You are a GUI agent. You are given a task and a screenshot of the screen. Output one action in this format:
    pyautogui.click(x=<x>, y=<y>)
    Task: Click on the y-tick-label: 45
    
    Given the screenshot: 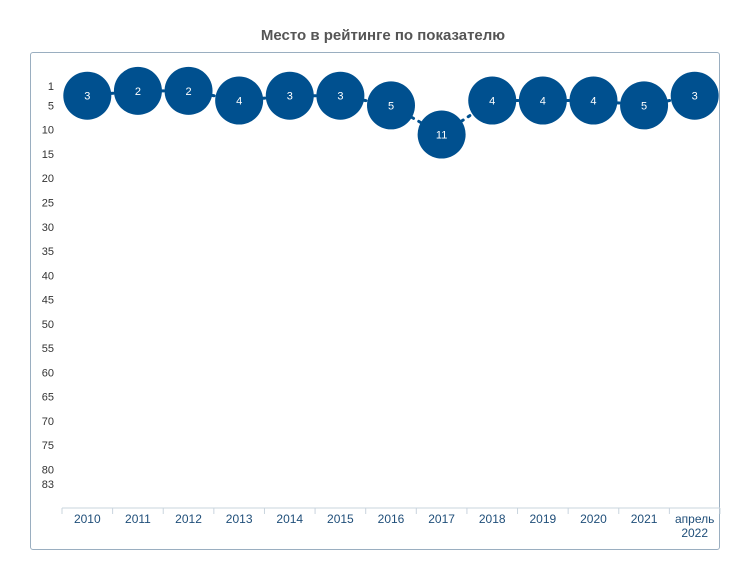 What is the action you would take?
    pyautogui.click(x=48, y=301)
    